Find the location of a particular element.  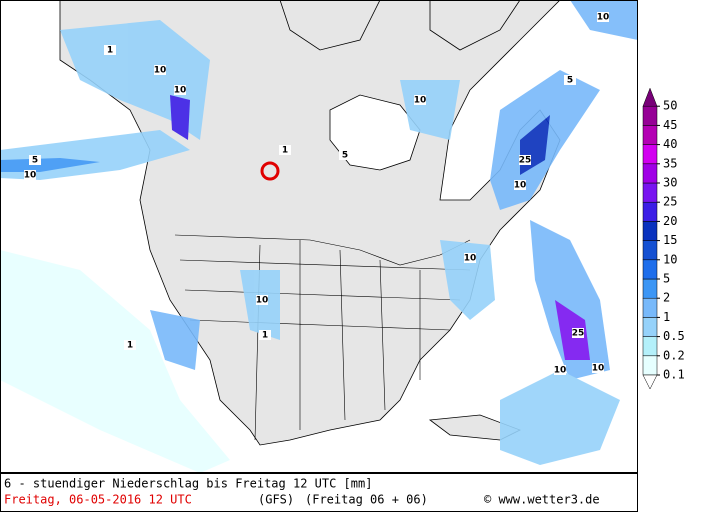

legend-label: 25 is located at coordinates (670, 202).